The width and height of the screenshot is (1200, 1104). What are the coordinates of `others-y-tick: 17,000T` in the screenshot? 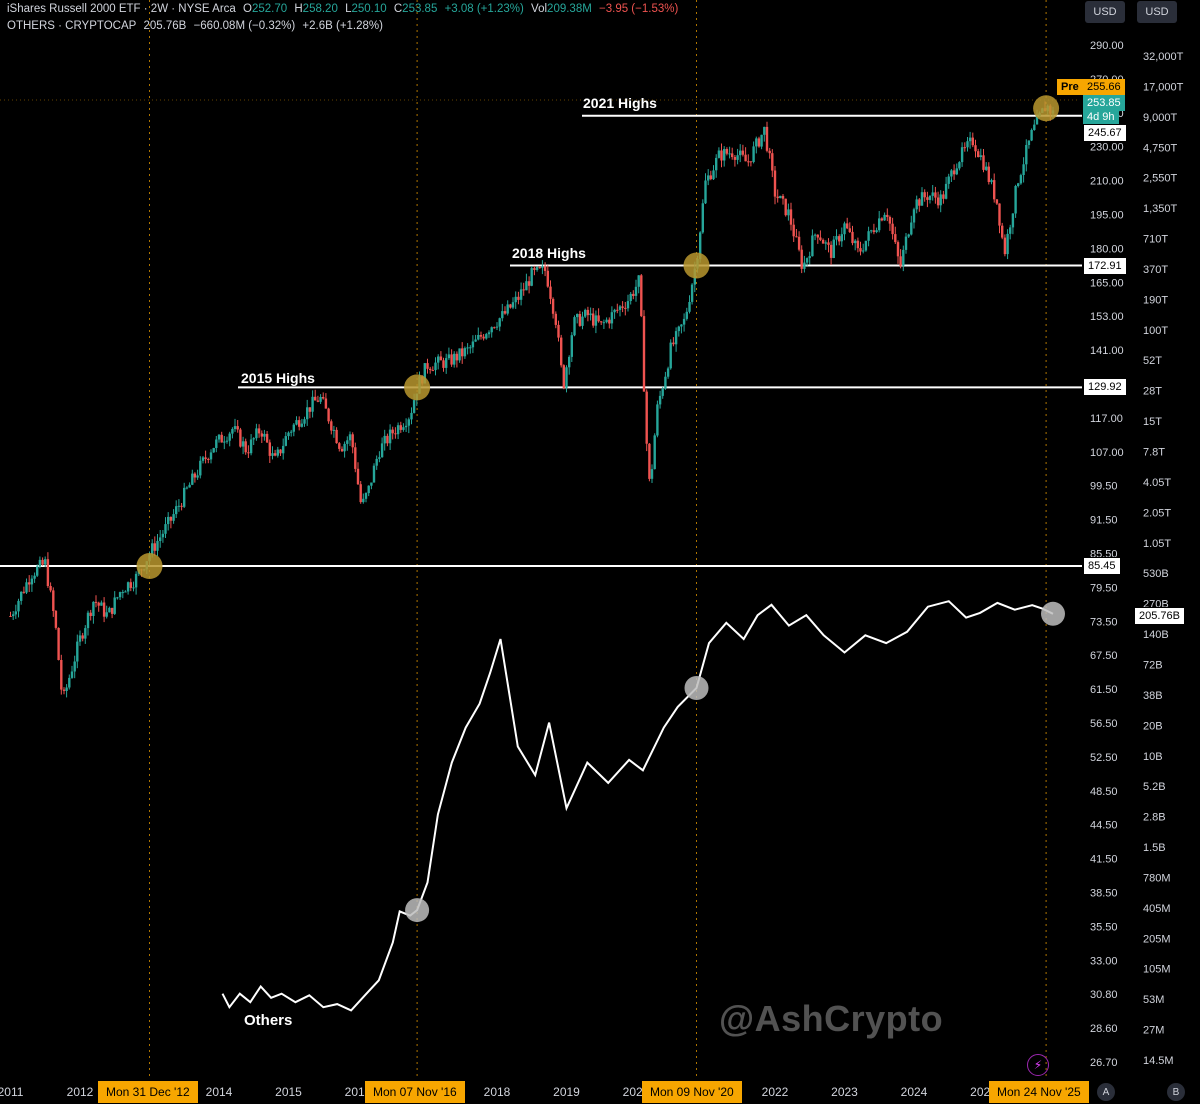 It's located at (1163, 87).